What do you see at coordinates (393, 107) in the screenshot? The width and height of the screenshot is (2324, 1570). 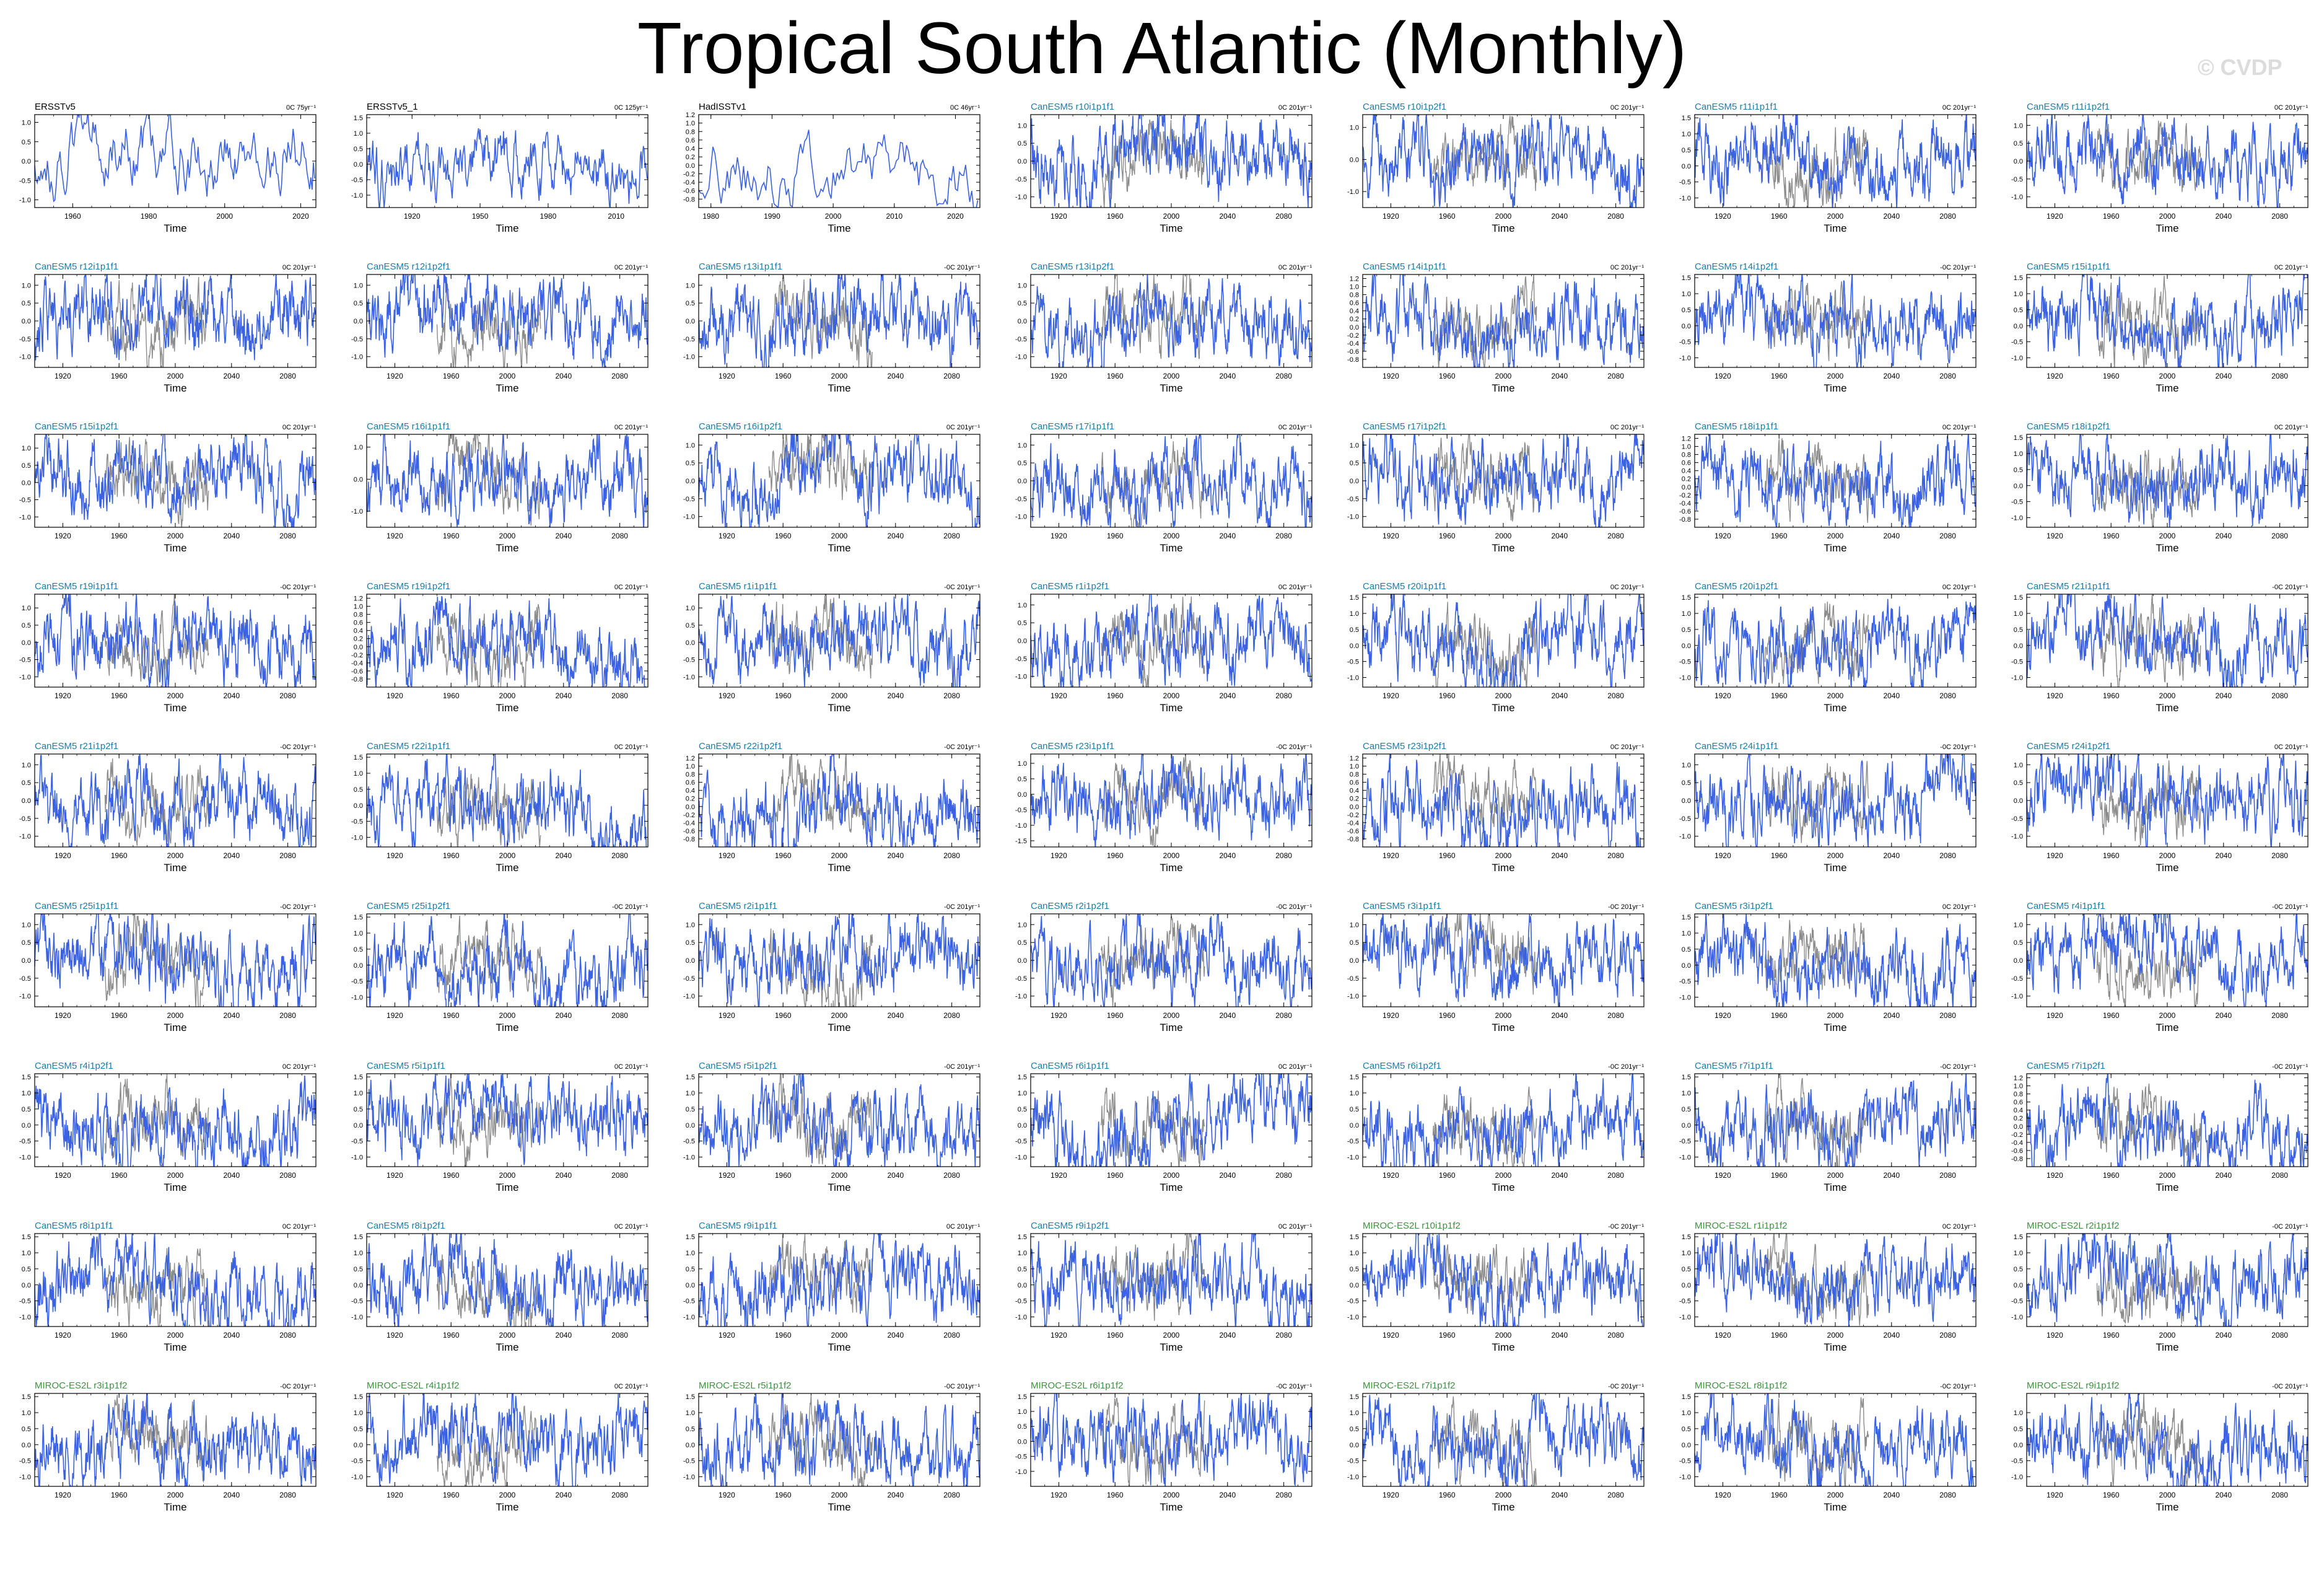 I see `panel-title: ERSSTv5_1` at bounding box center [393, 107].